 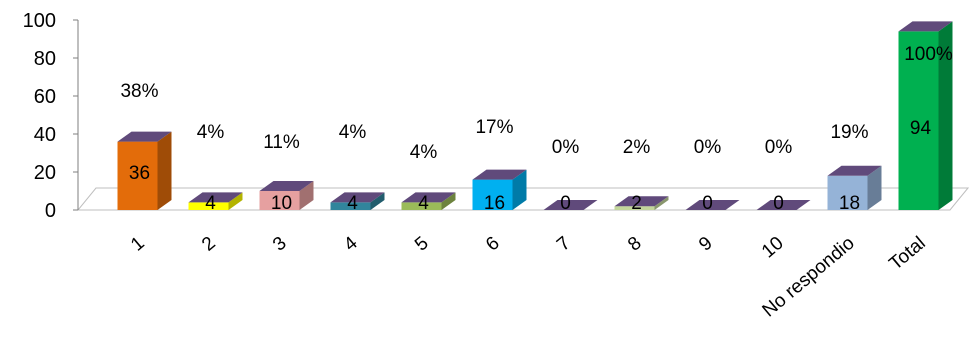 I want to click on value-label: 16, so click(x=494, y=203).